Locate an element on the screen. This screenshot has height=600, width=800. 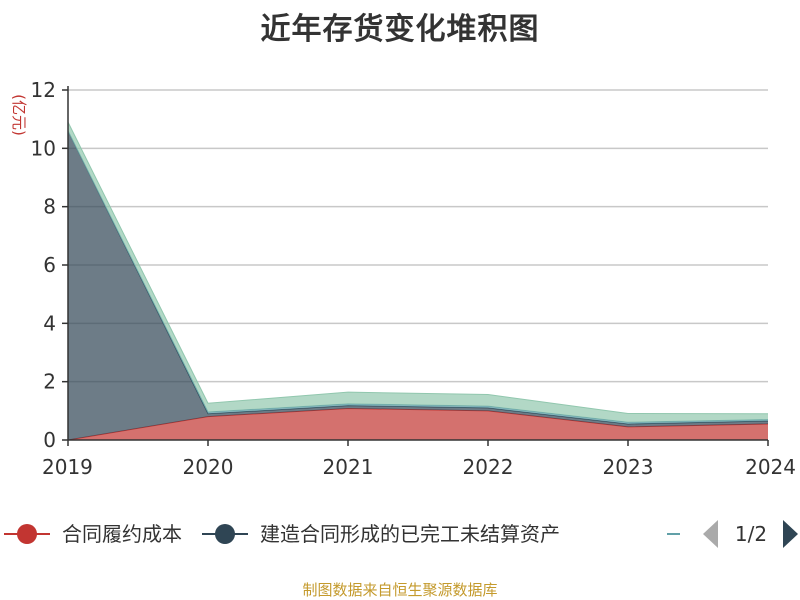
y-tick-label-6: 6 is located at coordinates (49, 265).